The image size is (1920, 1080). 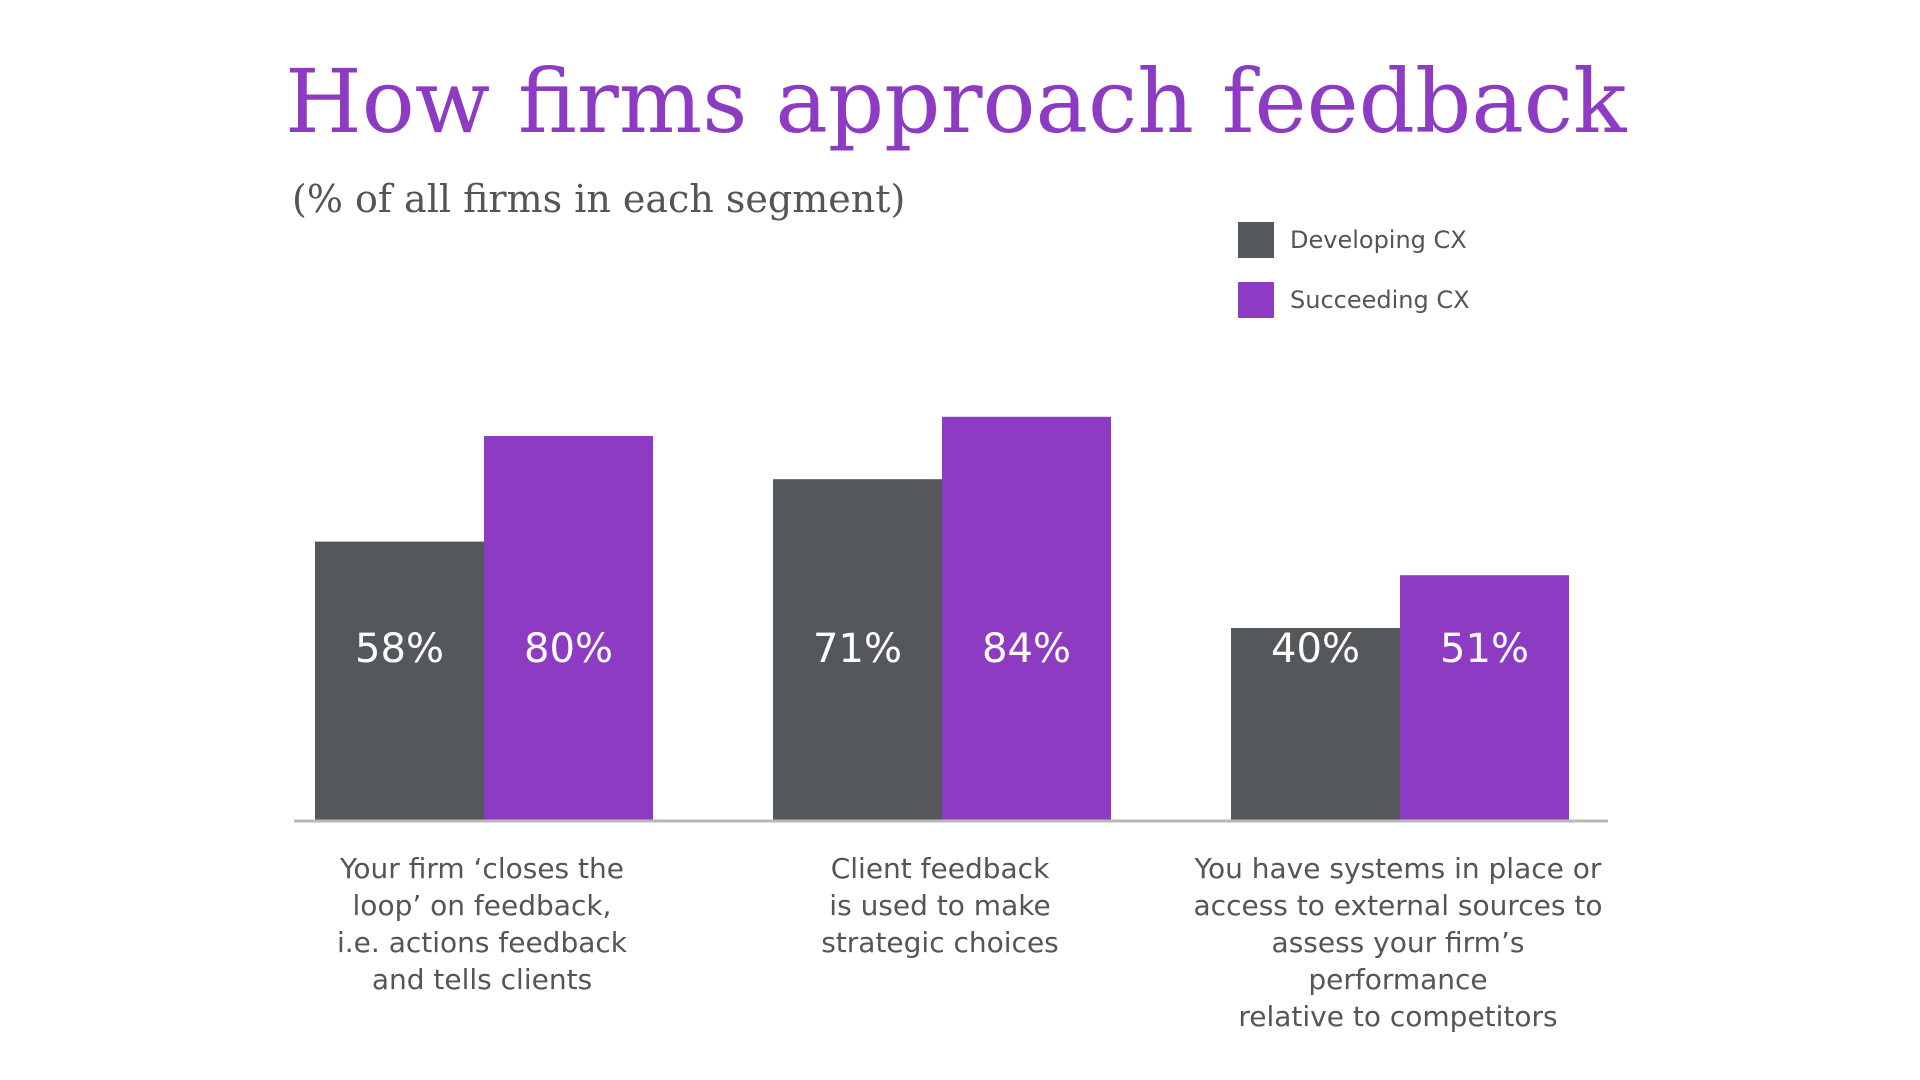 What do you see at coordinates (1378, 240) in the screenshot?
I see `legend-label-developing: Developing CX` at bounding box center [1378, 240].